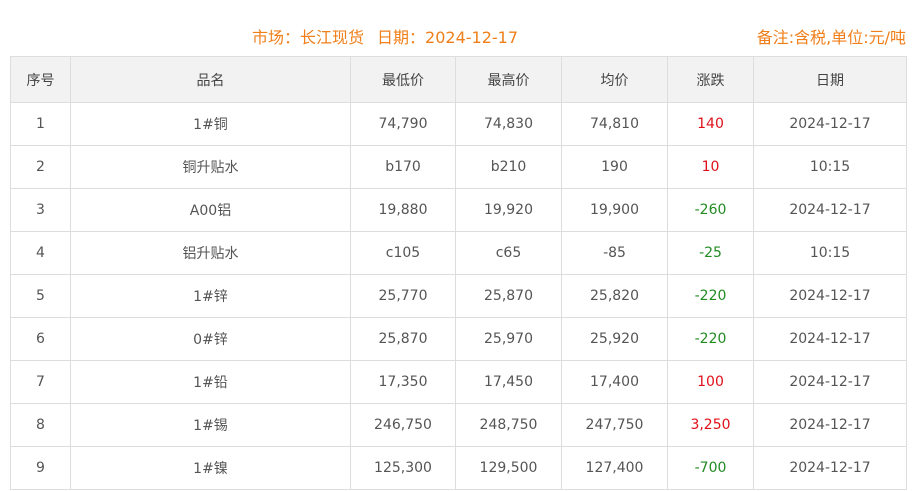  Describe the element at coordinates (403, 253) in the screenshot. I see `low-price: c105` at that location.